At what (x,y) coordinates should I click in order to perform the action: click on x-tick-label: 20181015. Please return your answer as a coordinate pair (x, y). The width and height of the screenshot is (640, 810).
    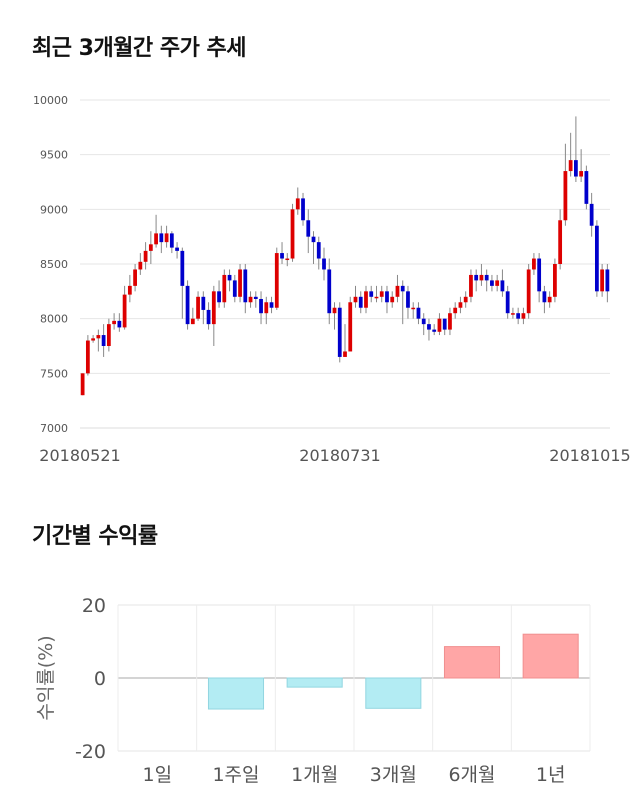
    Looking at the image, I should click on (589, 455).